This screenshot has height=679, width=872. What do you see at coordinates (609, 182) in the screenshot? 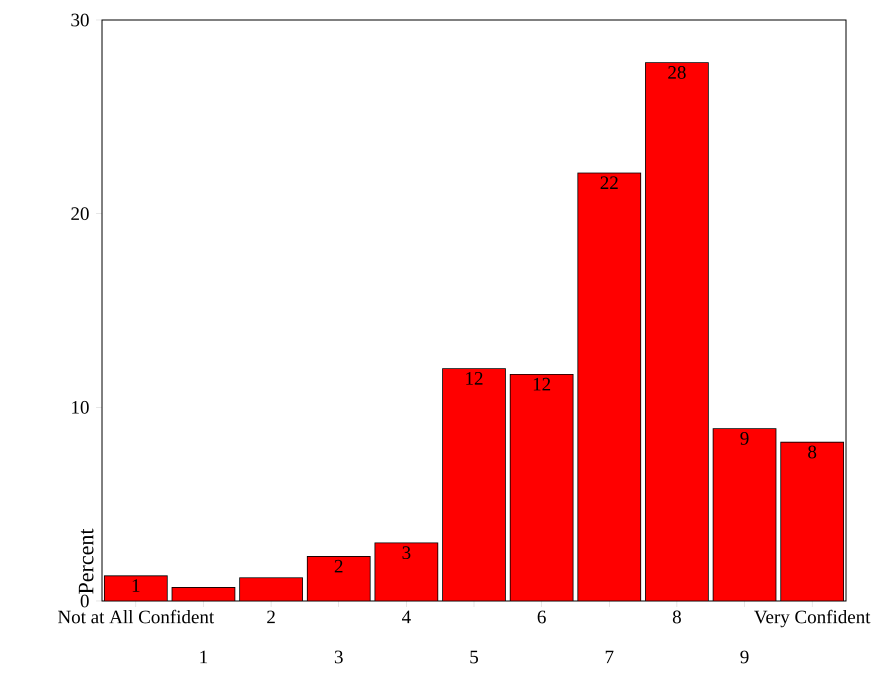
I see `data-label: 22` at bounding box center [609, 182].